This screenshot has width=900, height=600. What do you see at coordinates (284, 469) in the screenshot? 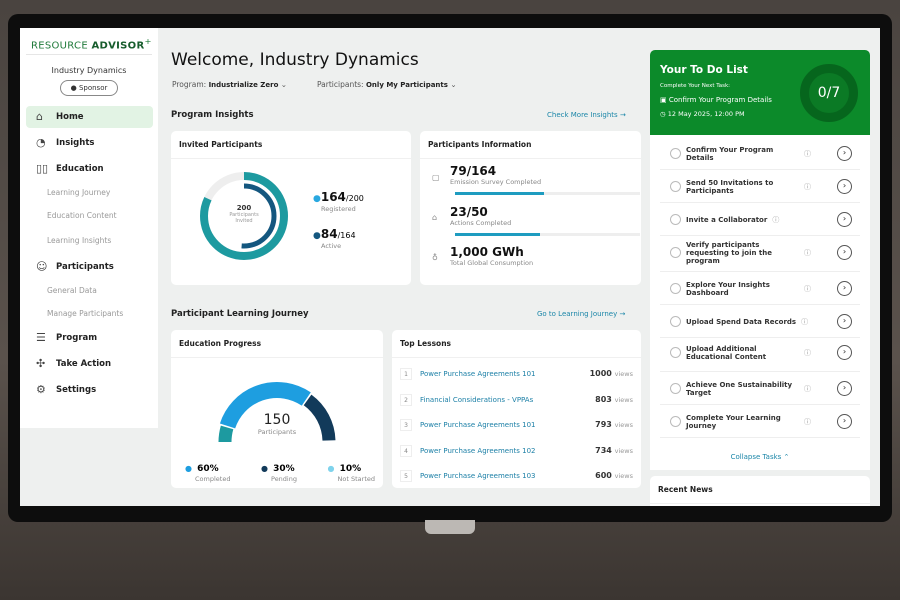
I see `legend-value: 30%` at bounding box center [284, 469].